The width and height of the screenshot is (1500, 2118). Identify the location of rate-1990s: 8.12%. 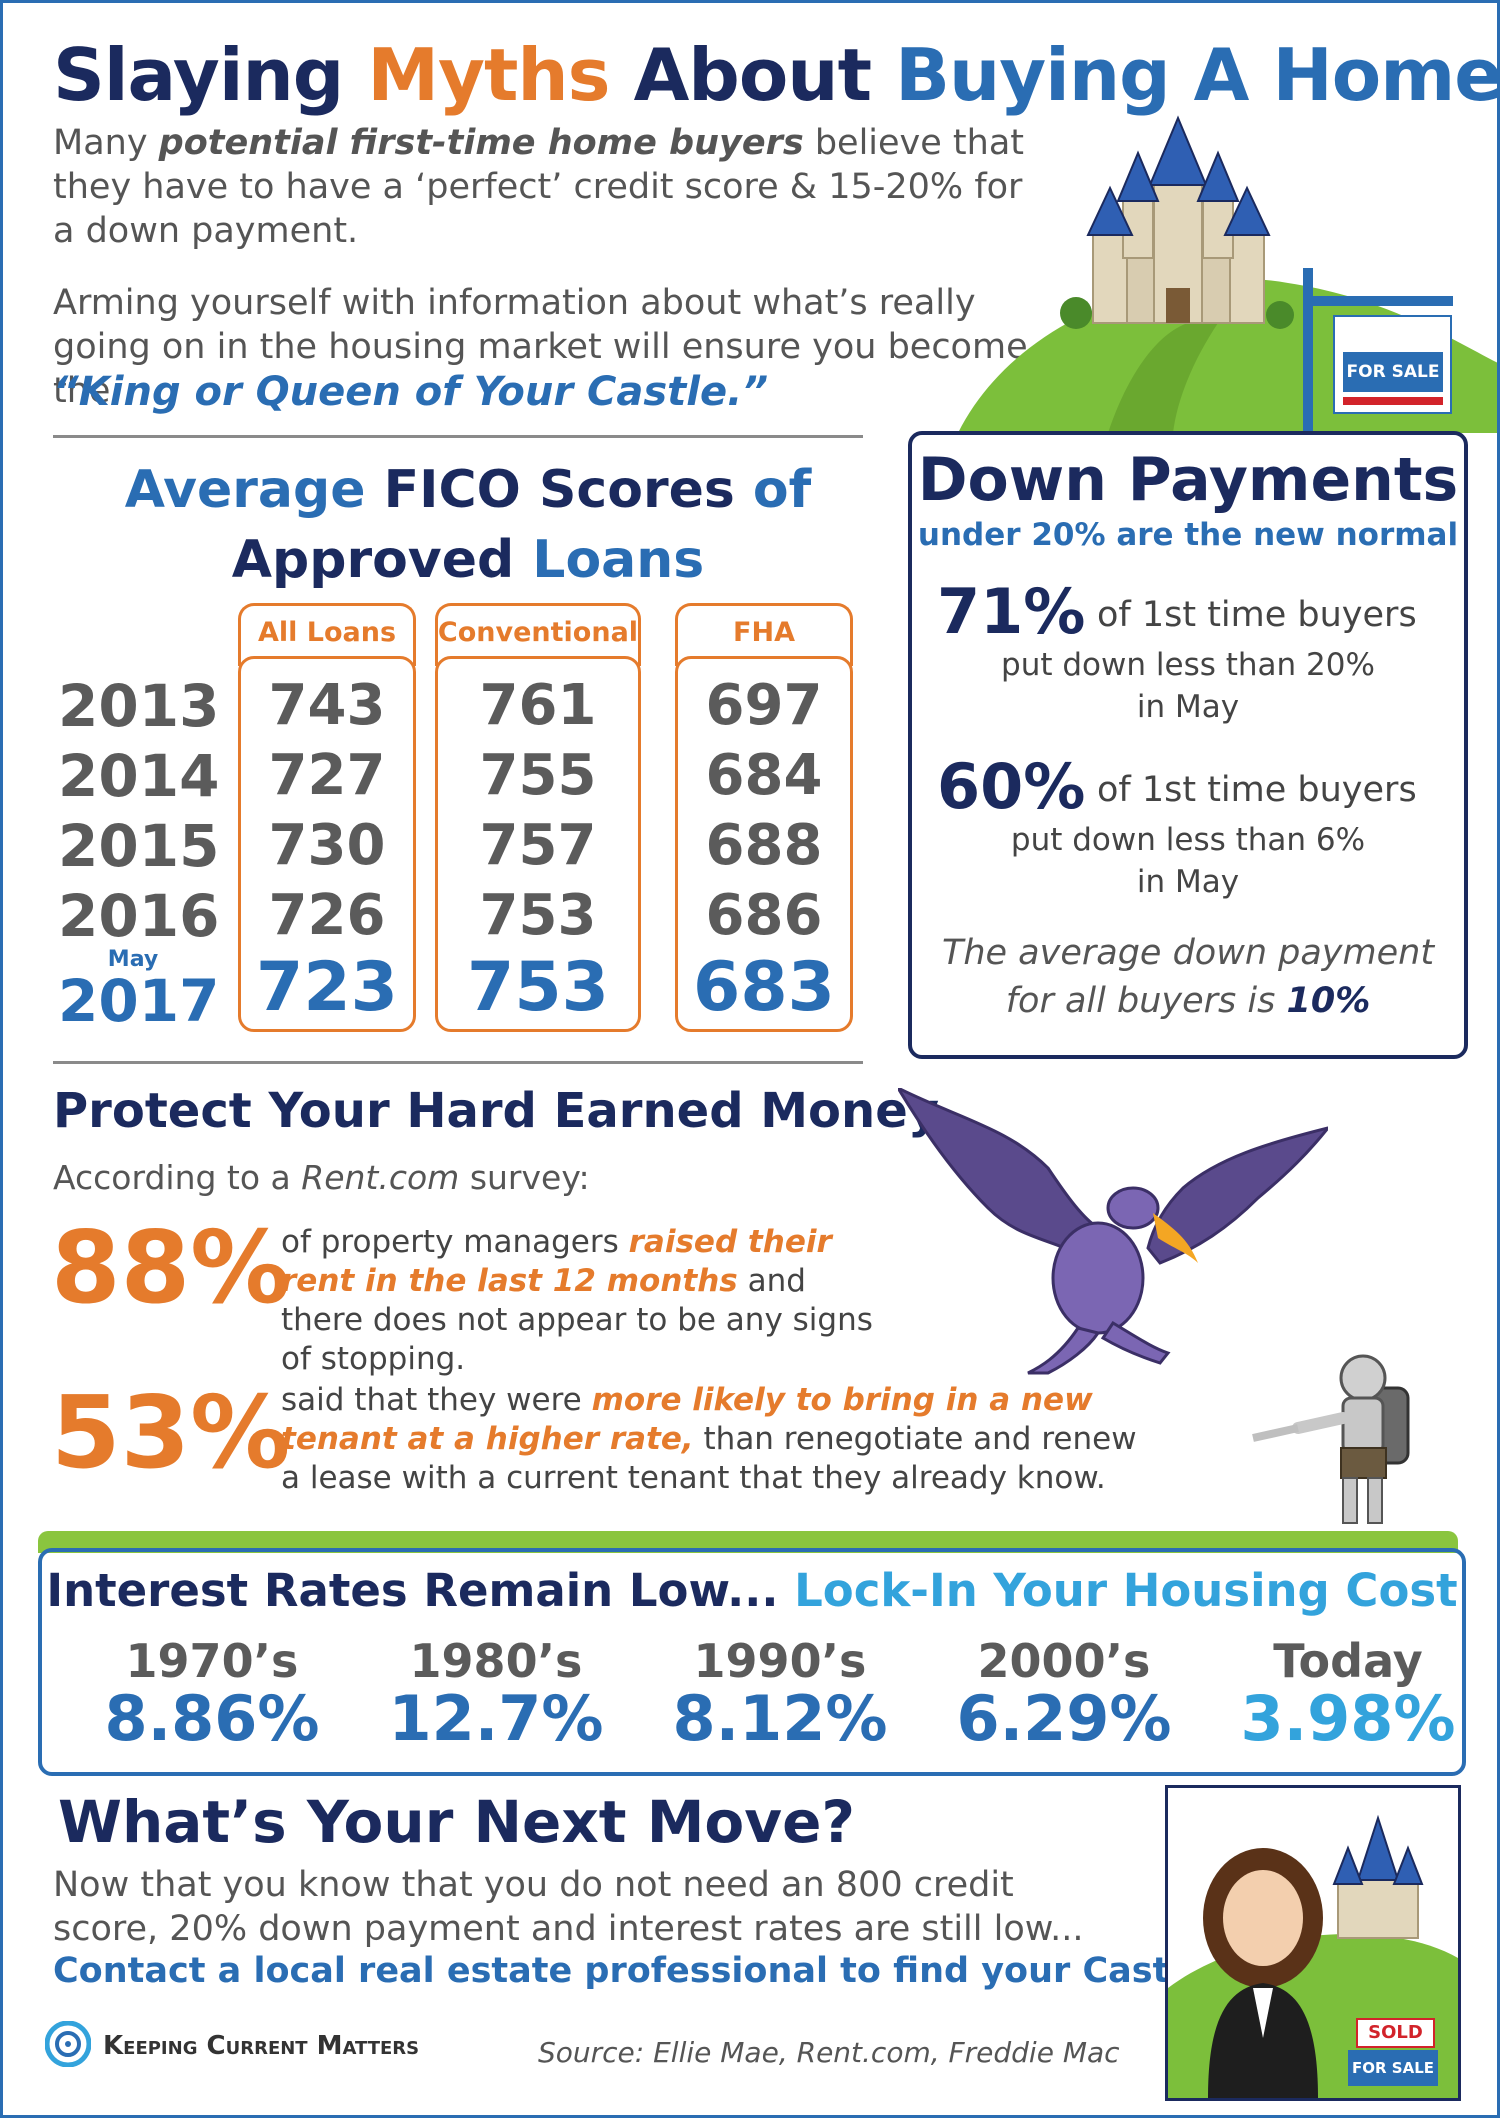
(780, 1718).